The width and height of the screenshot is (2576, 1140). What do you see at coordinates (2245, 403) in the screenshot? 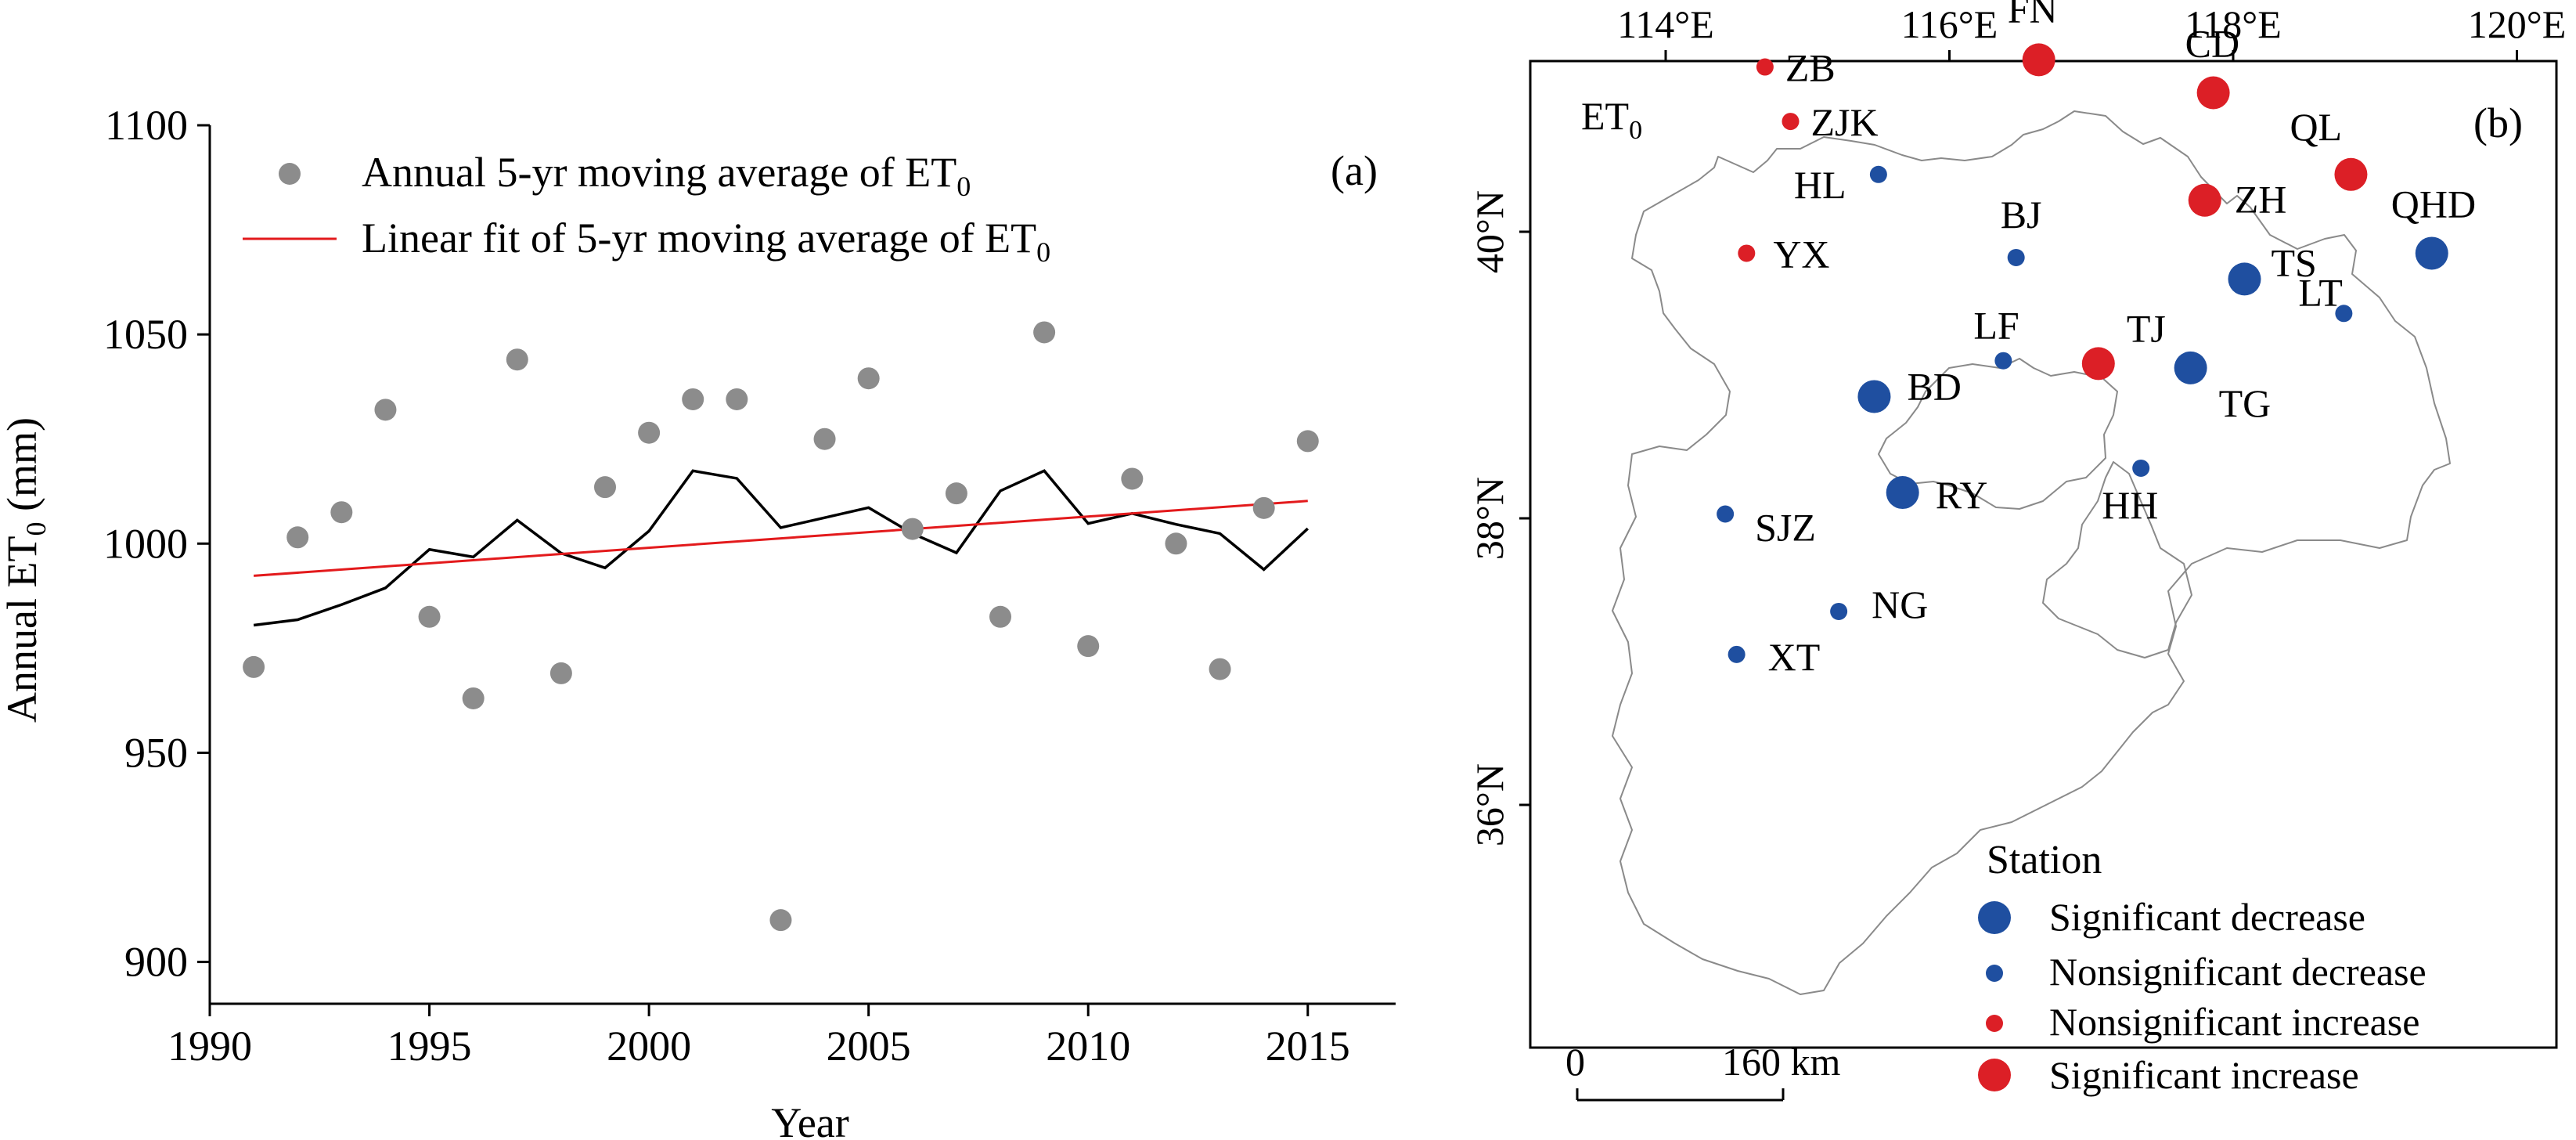
I see `station-label: TG` at bounding box center [2245, 403].